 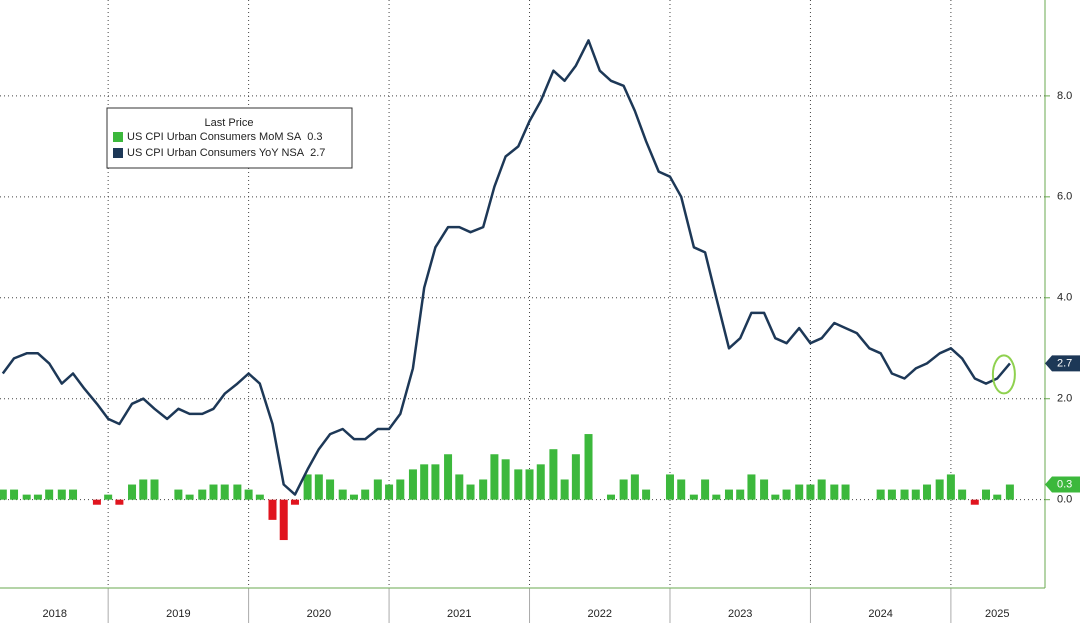 I want to click on x-tick-label: 2024, so click(x=880, y=614).